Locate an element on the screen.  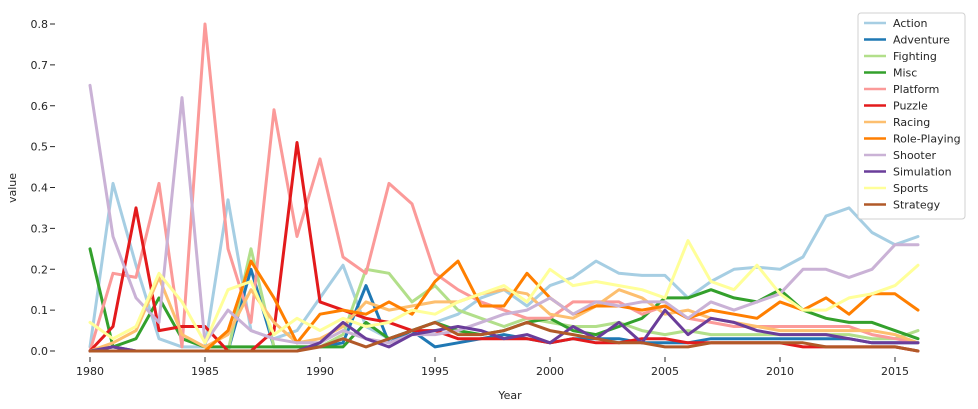
y-tick-label: 0.5 is located at coordinates (40, 147).